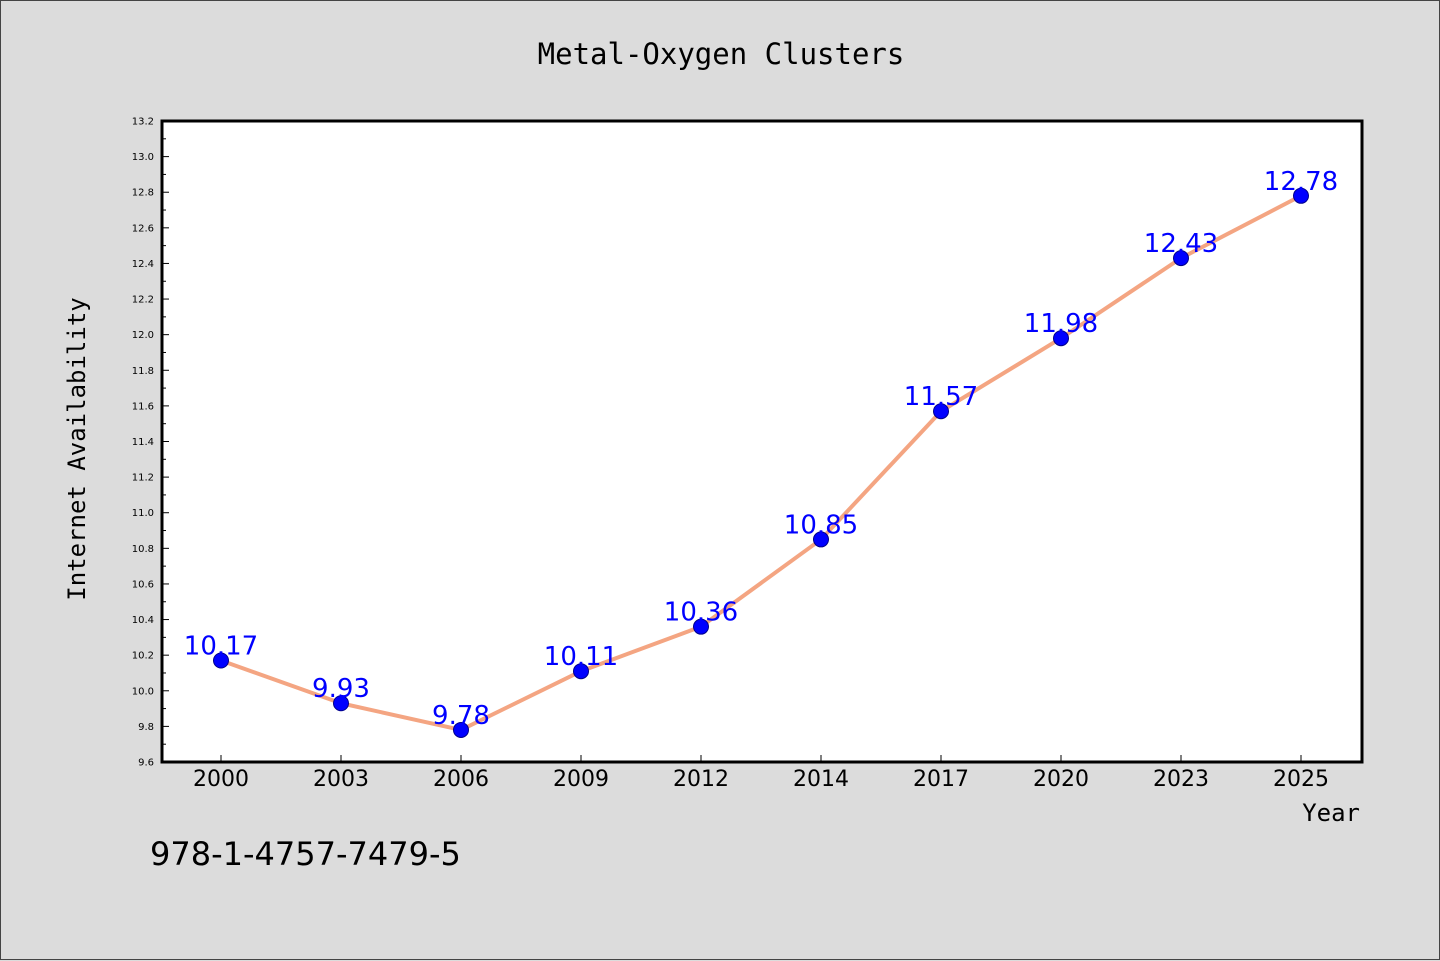 The image size is (1440, 961). Describe the element at coordinates (143, 264) in the screenshot. I see `y-tick-label: 12.4` at that location.